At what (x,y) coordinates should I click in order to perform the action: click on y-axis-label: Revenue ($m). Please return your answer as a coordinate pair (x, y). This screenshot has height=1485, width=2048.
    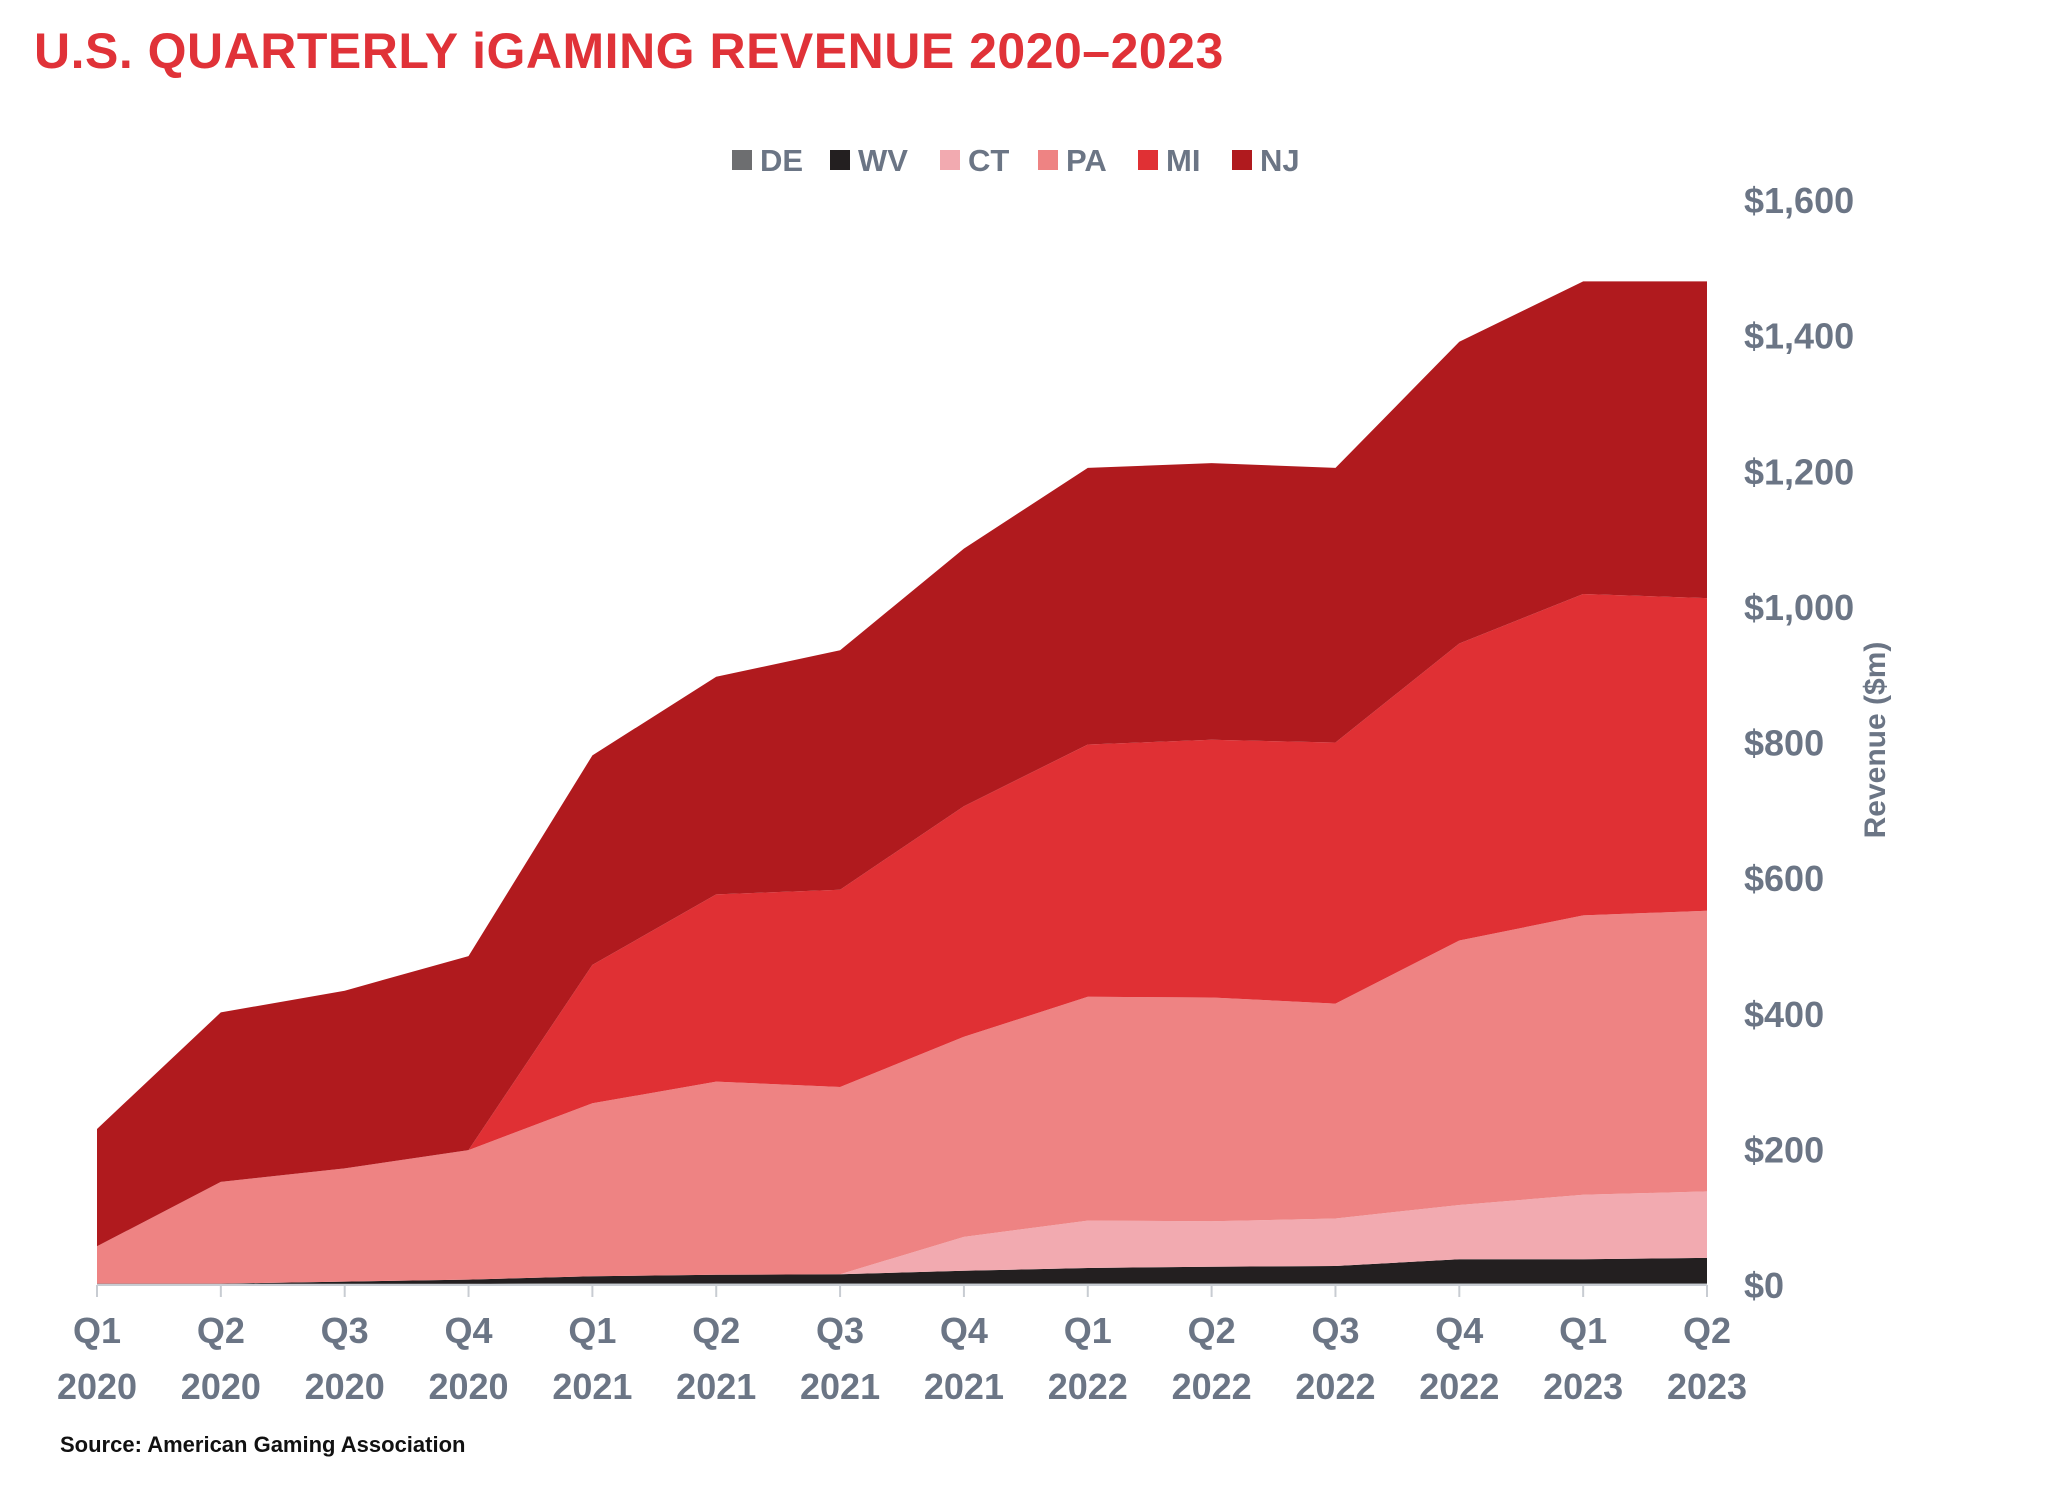
    Looking at the image, I should click on (1875, 740).